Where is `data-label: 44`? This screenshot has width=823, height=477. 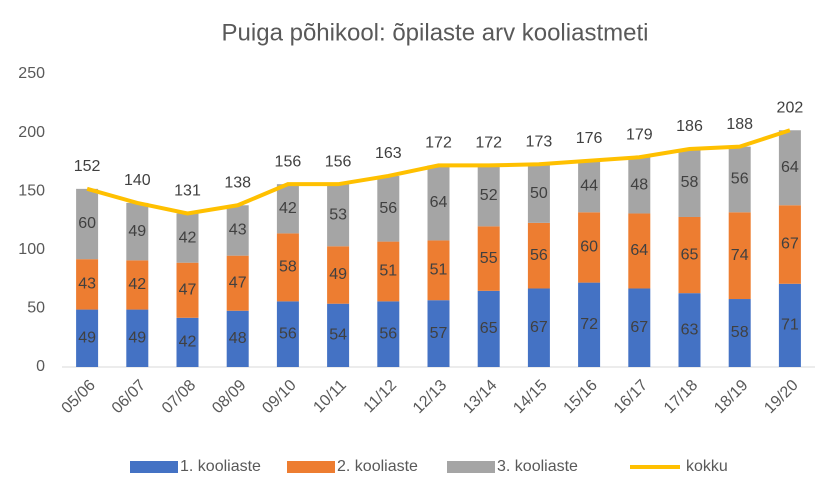
data-label: 44 is located at coordinates (589, 186).